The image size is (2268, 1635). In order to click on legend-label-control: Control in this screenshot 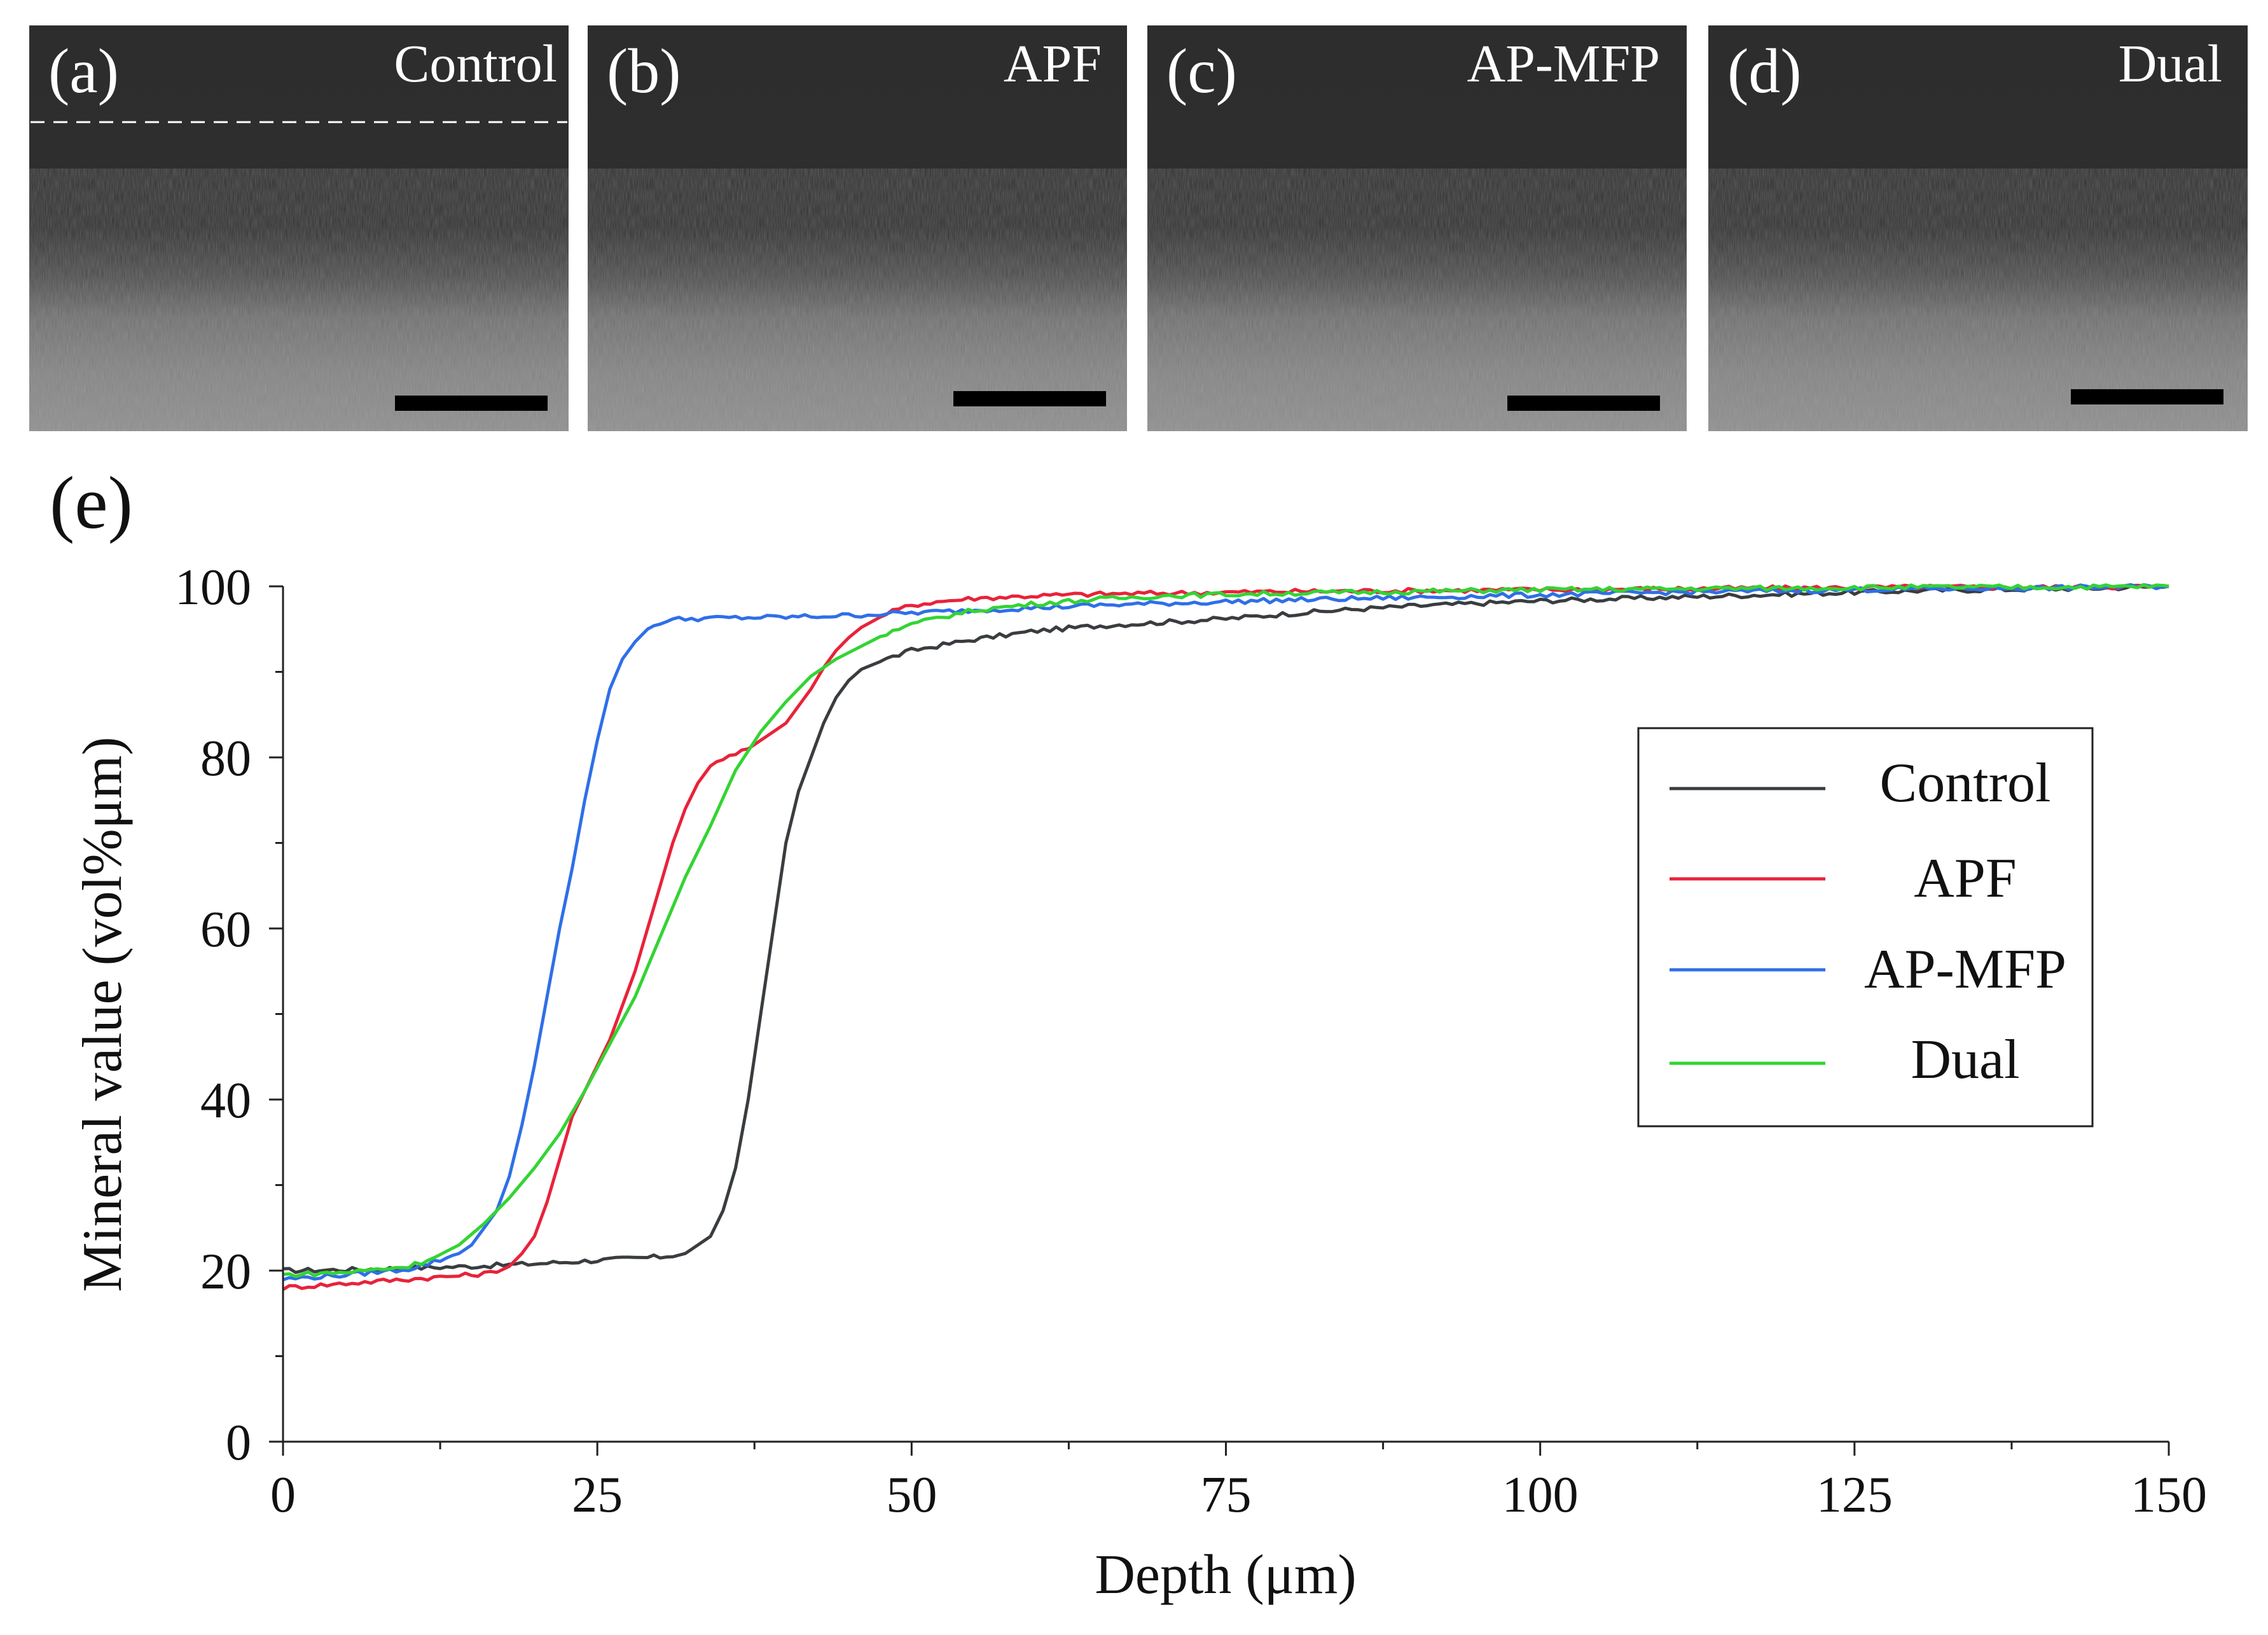, I will do `click(1965, 783)`.